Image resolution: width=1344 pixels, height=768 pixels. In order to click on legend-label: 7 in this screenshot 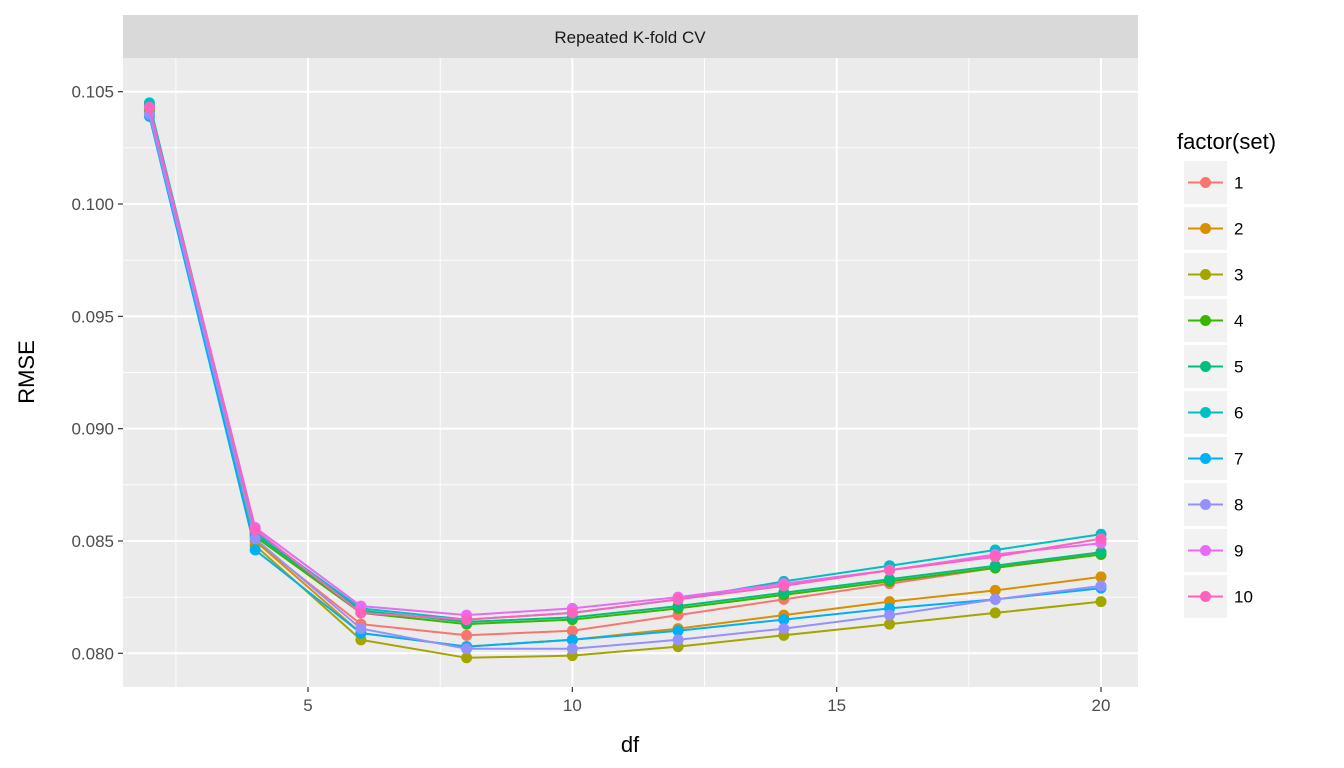, I will do `click(1238, 459)`.